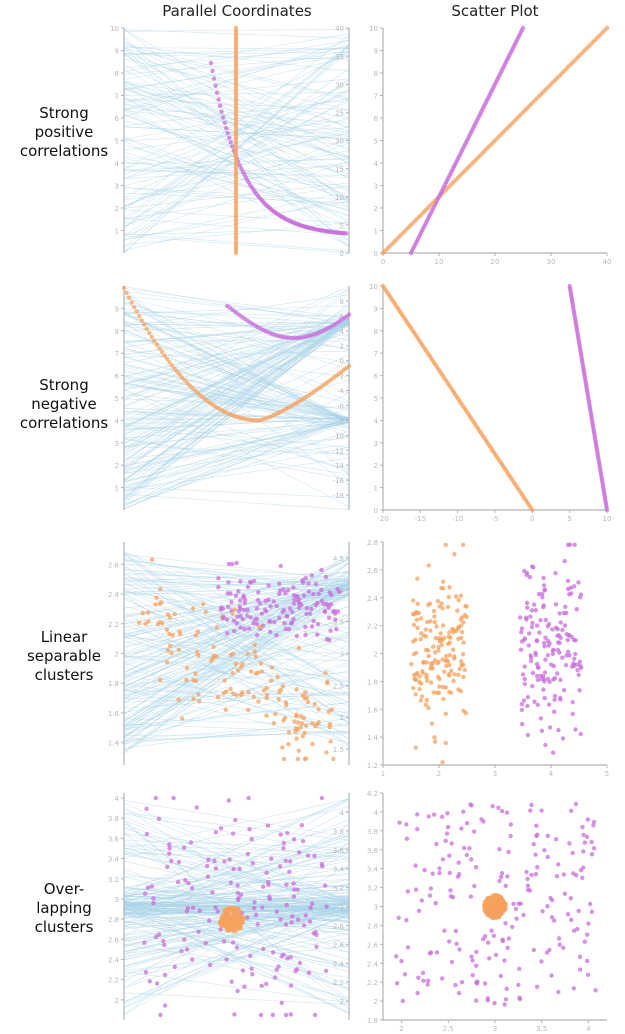 Image resolution: width=625 pixels, height=1034 pixels. What do you see at coordinates (338, 889) in the screenshot?
I see `row4-pc-right-tick-label: 3.2` at bounding box center [338, 889].